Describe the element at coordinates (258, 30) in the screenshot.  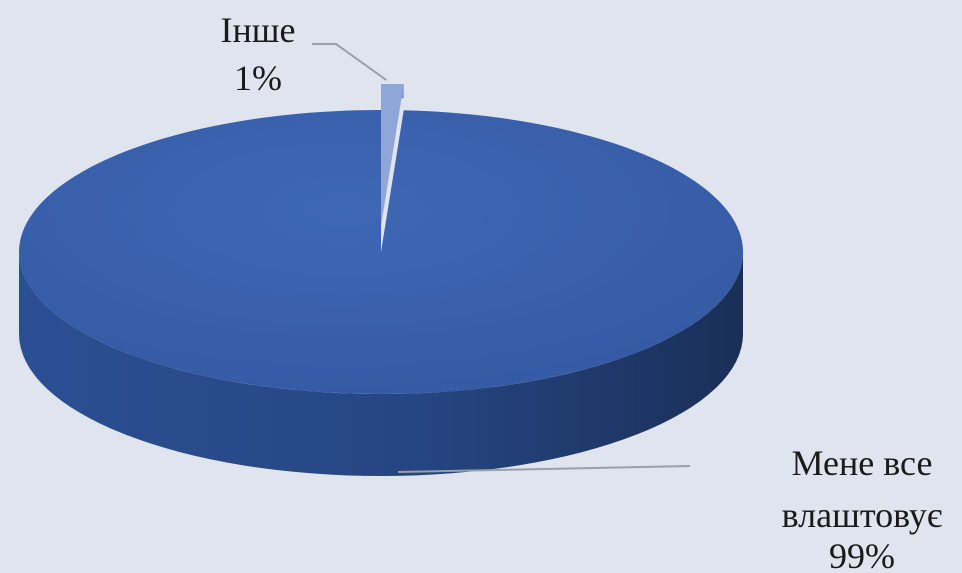
I see `slice-label-inshe: Інше` at that location.